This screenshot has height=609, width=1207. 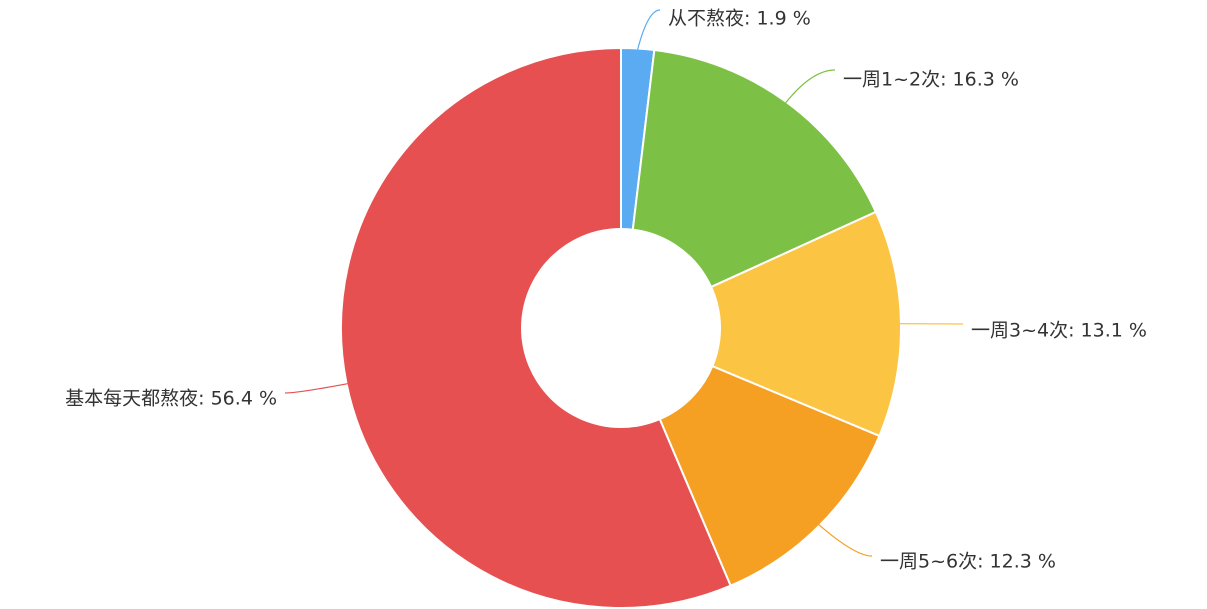 I want to click on donut-hole, so click(x=621, y=328).